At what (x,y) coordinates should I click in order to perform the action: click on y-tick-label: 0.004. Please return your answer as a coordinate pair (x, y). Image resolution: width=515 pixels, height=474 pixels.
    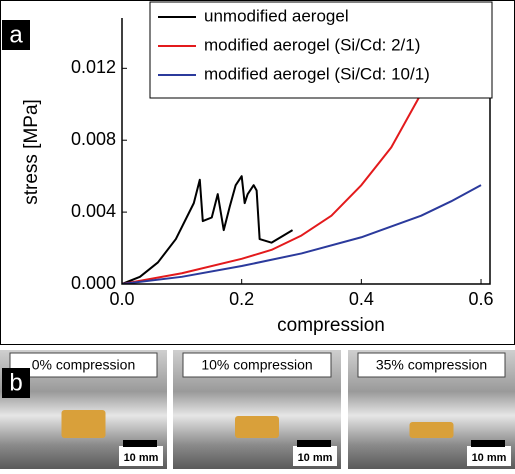
    Looking at the image, I should click on (93, 211).